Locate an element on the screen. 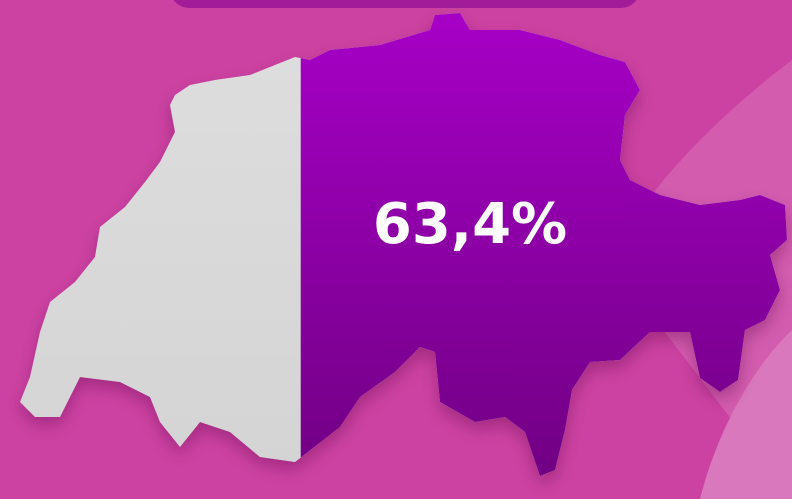  header-pill is located at coordinates (405, 4).